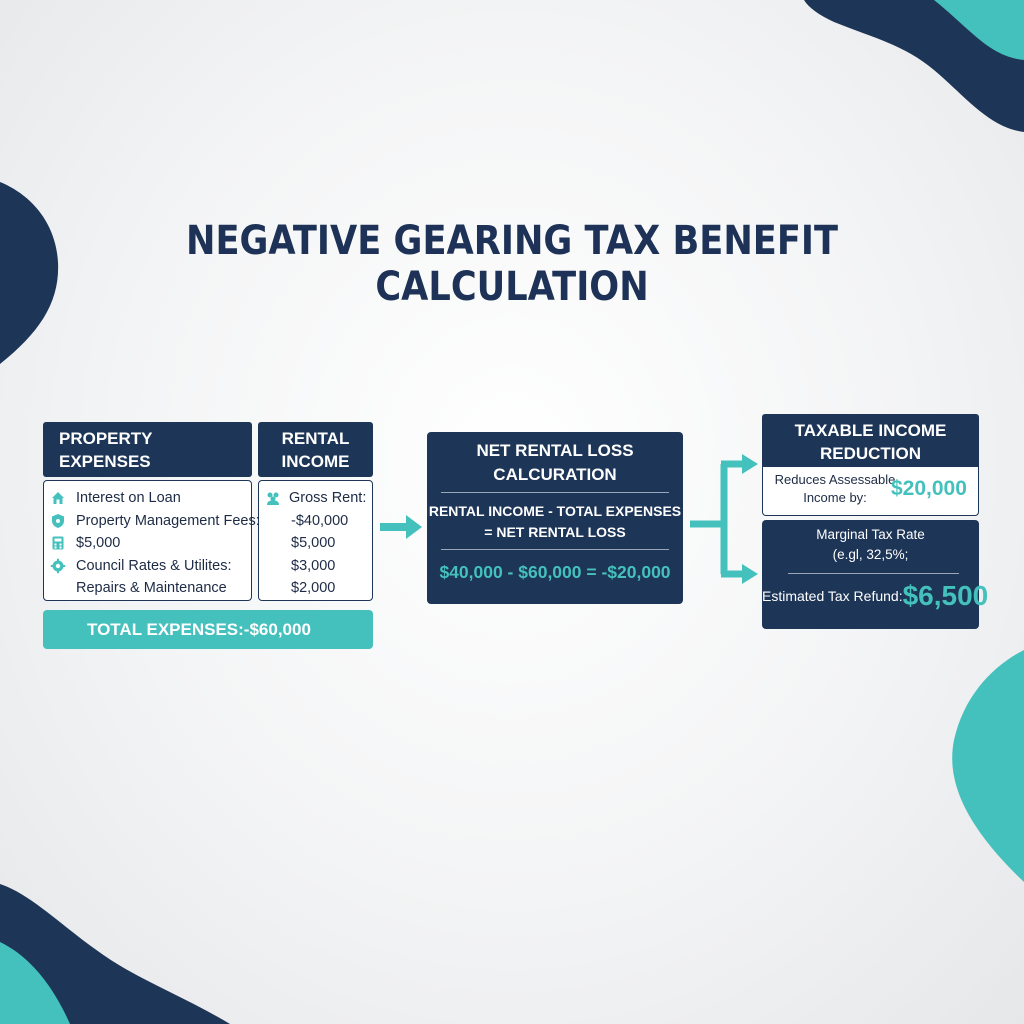  I want to click on net-rental-loss-result: $40,000 - $60,000 = -$20,000, so click(555, 572).